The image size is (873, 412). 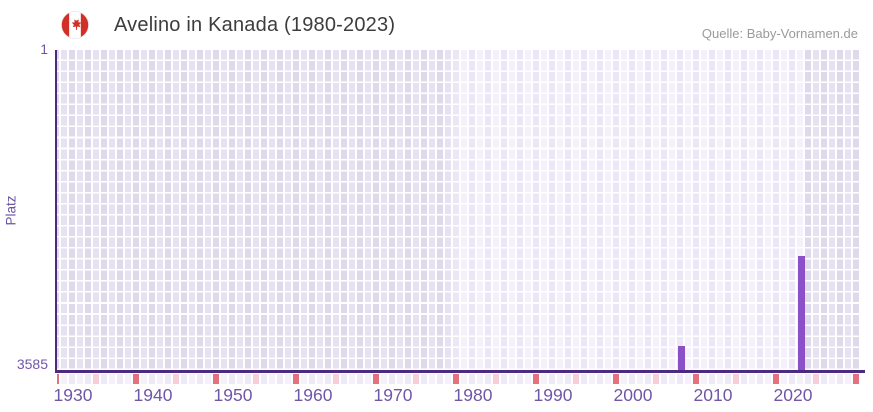 I want to click on x-tick-1960: 1960, so click(x=313, y=395).